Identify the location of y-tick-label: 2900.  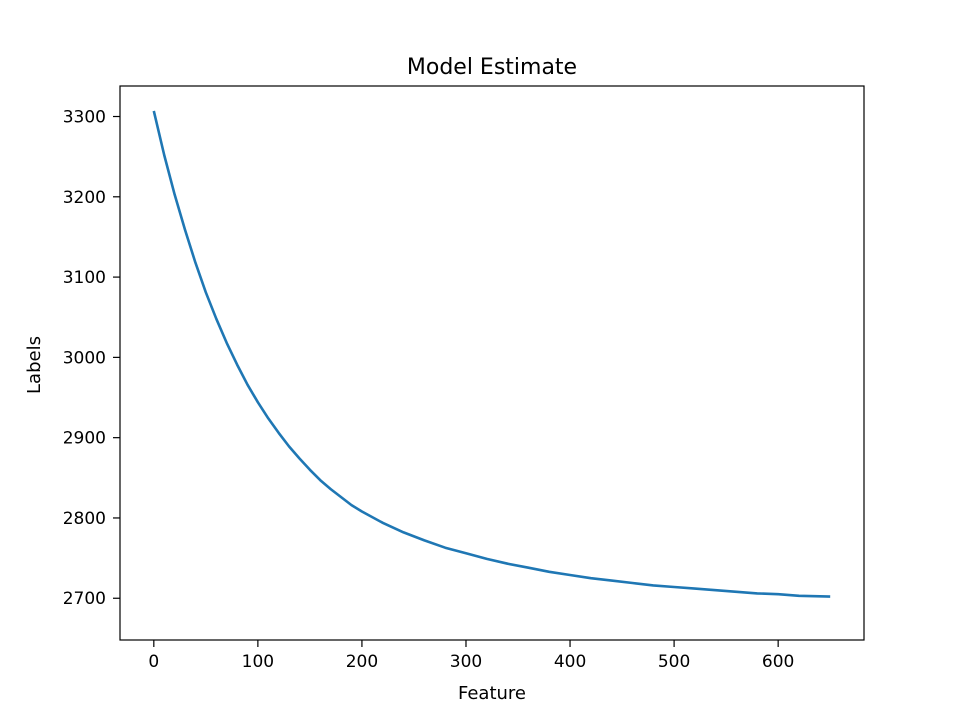
(84, 439).